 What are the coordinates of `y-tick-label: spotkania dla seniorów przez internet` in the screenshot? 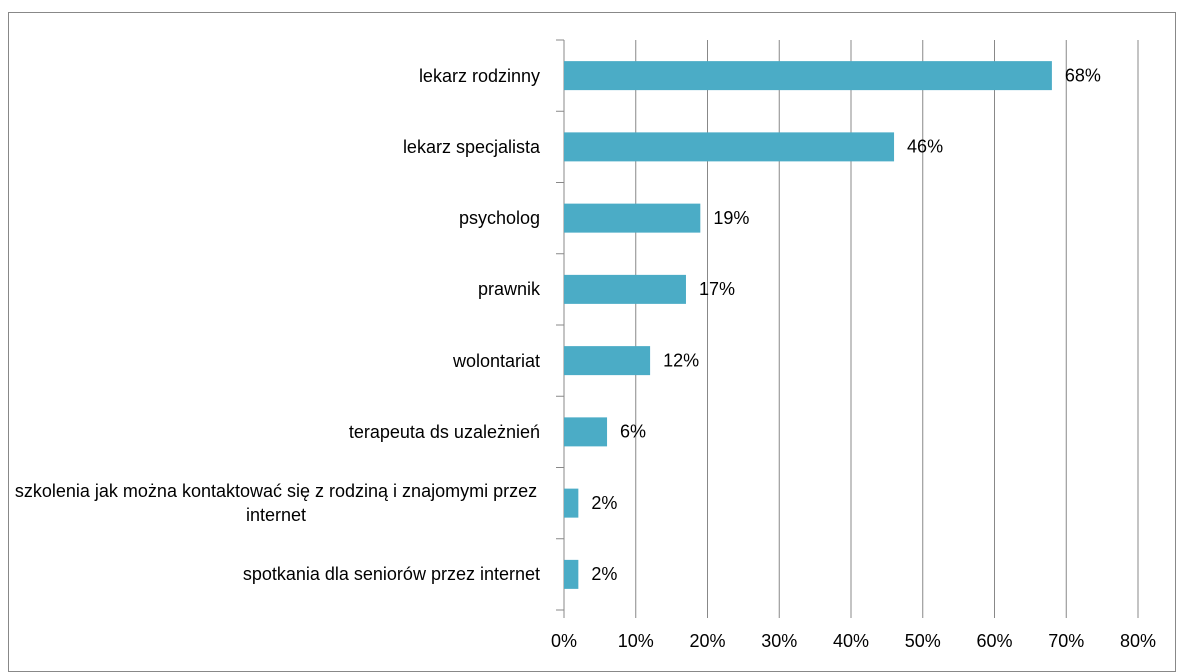 It's located at (391, 574).